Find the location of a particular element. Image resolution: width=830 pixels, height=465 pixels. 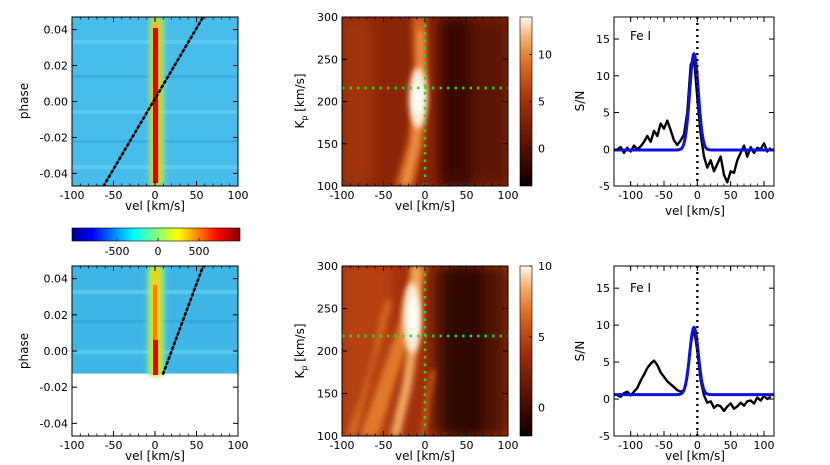

kp-map-top-xtick-label: 50 is located at coordinates (467, 195).